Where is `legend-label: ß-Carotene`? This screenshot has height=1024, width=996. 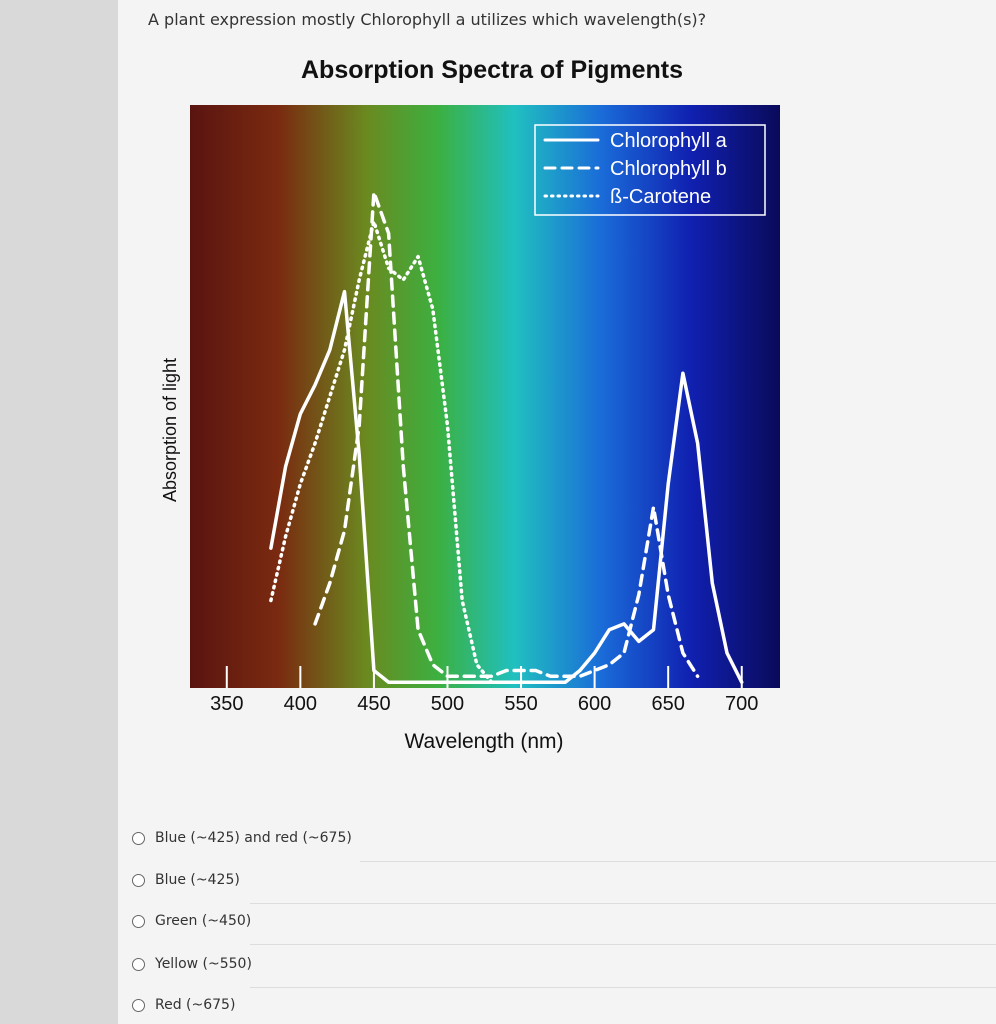 legend-label: ß-Carotene is located at coordinates (660, 197).